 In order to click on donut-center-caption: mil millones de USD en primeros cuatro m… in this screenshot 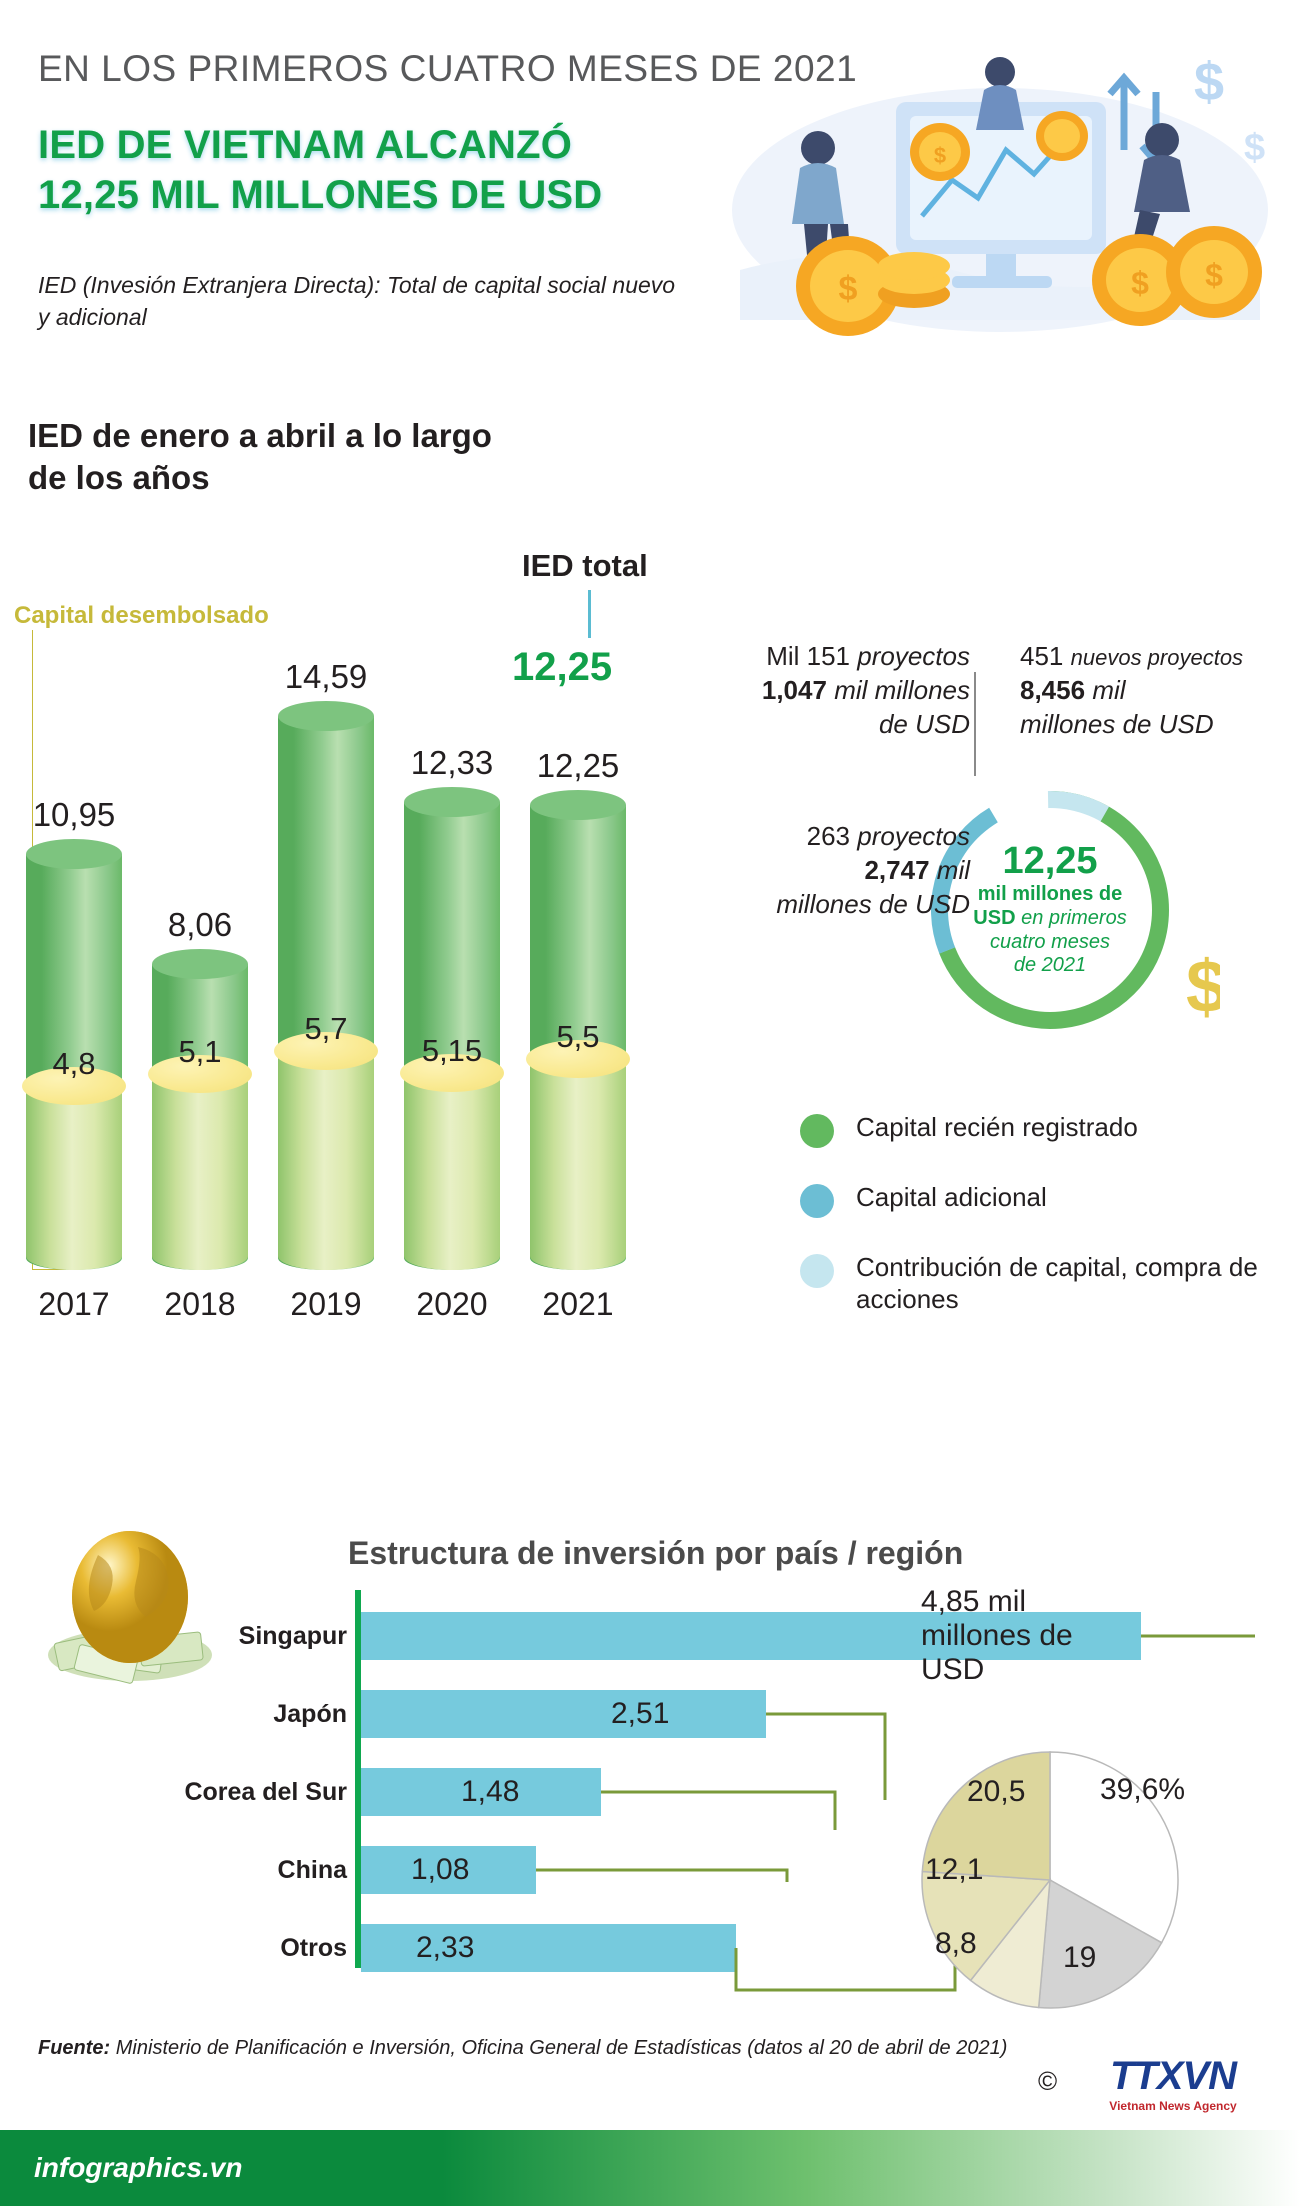, I will do `click(1049, 930)`.